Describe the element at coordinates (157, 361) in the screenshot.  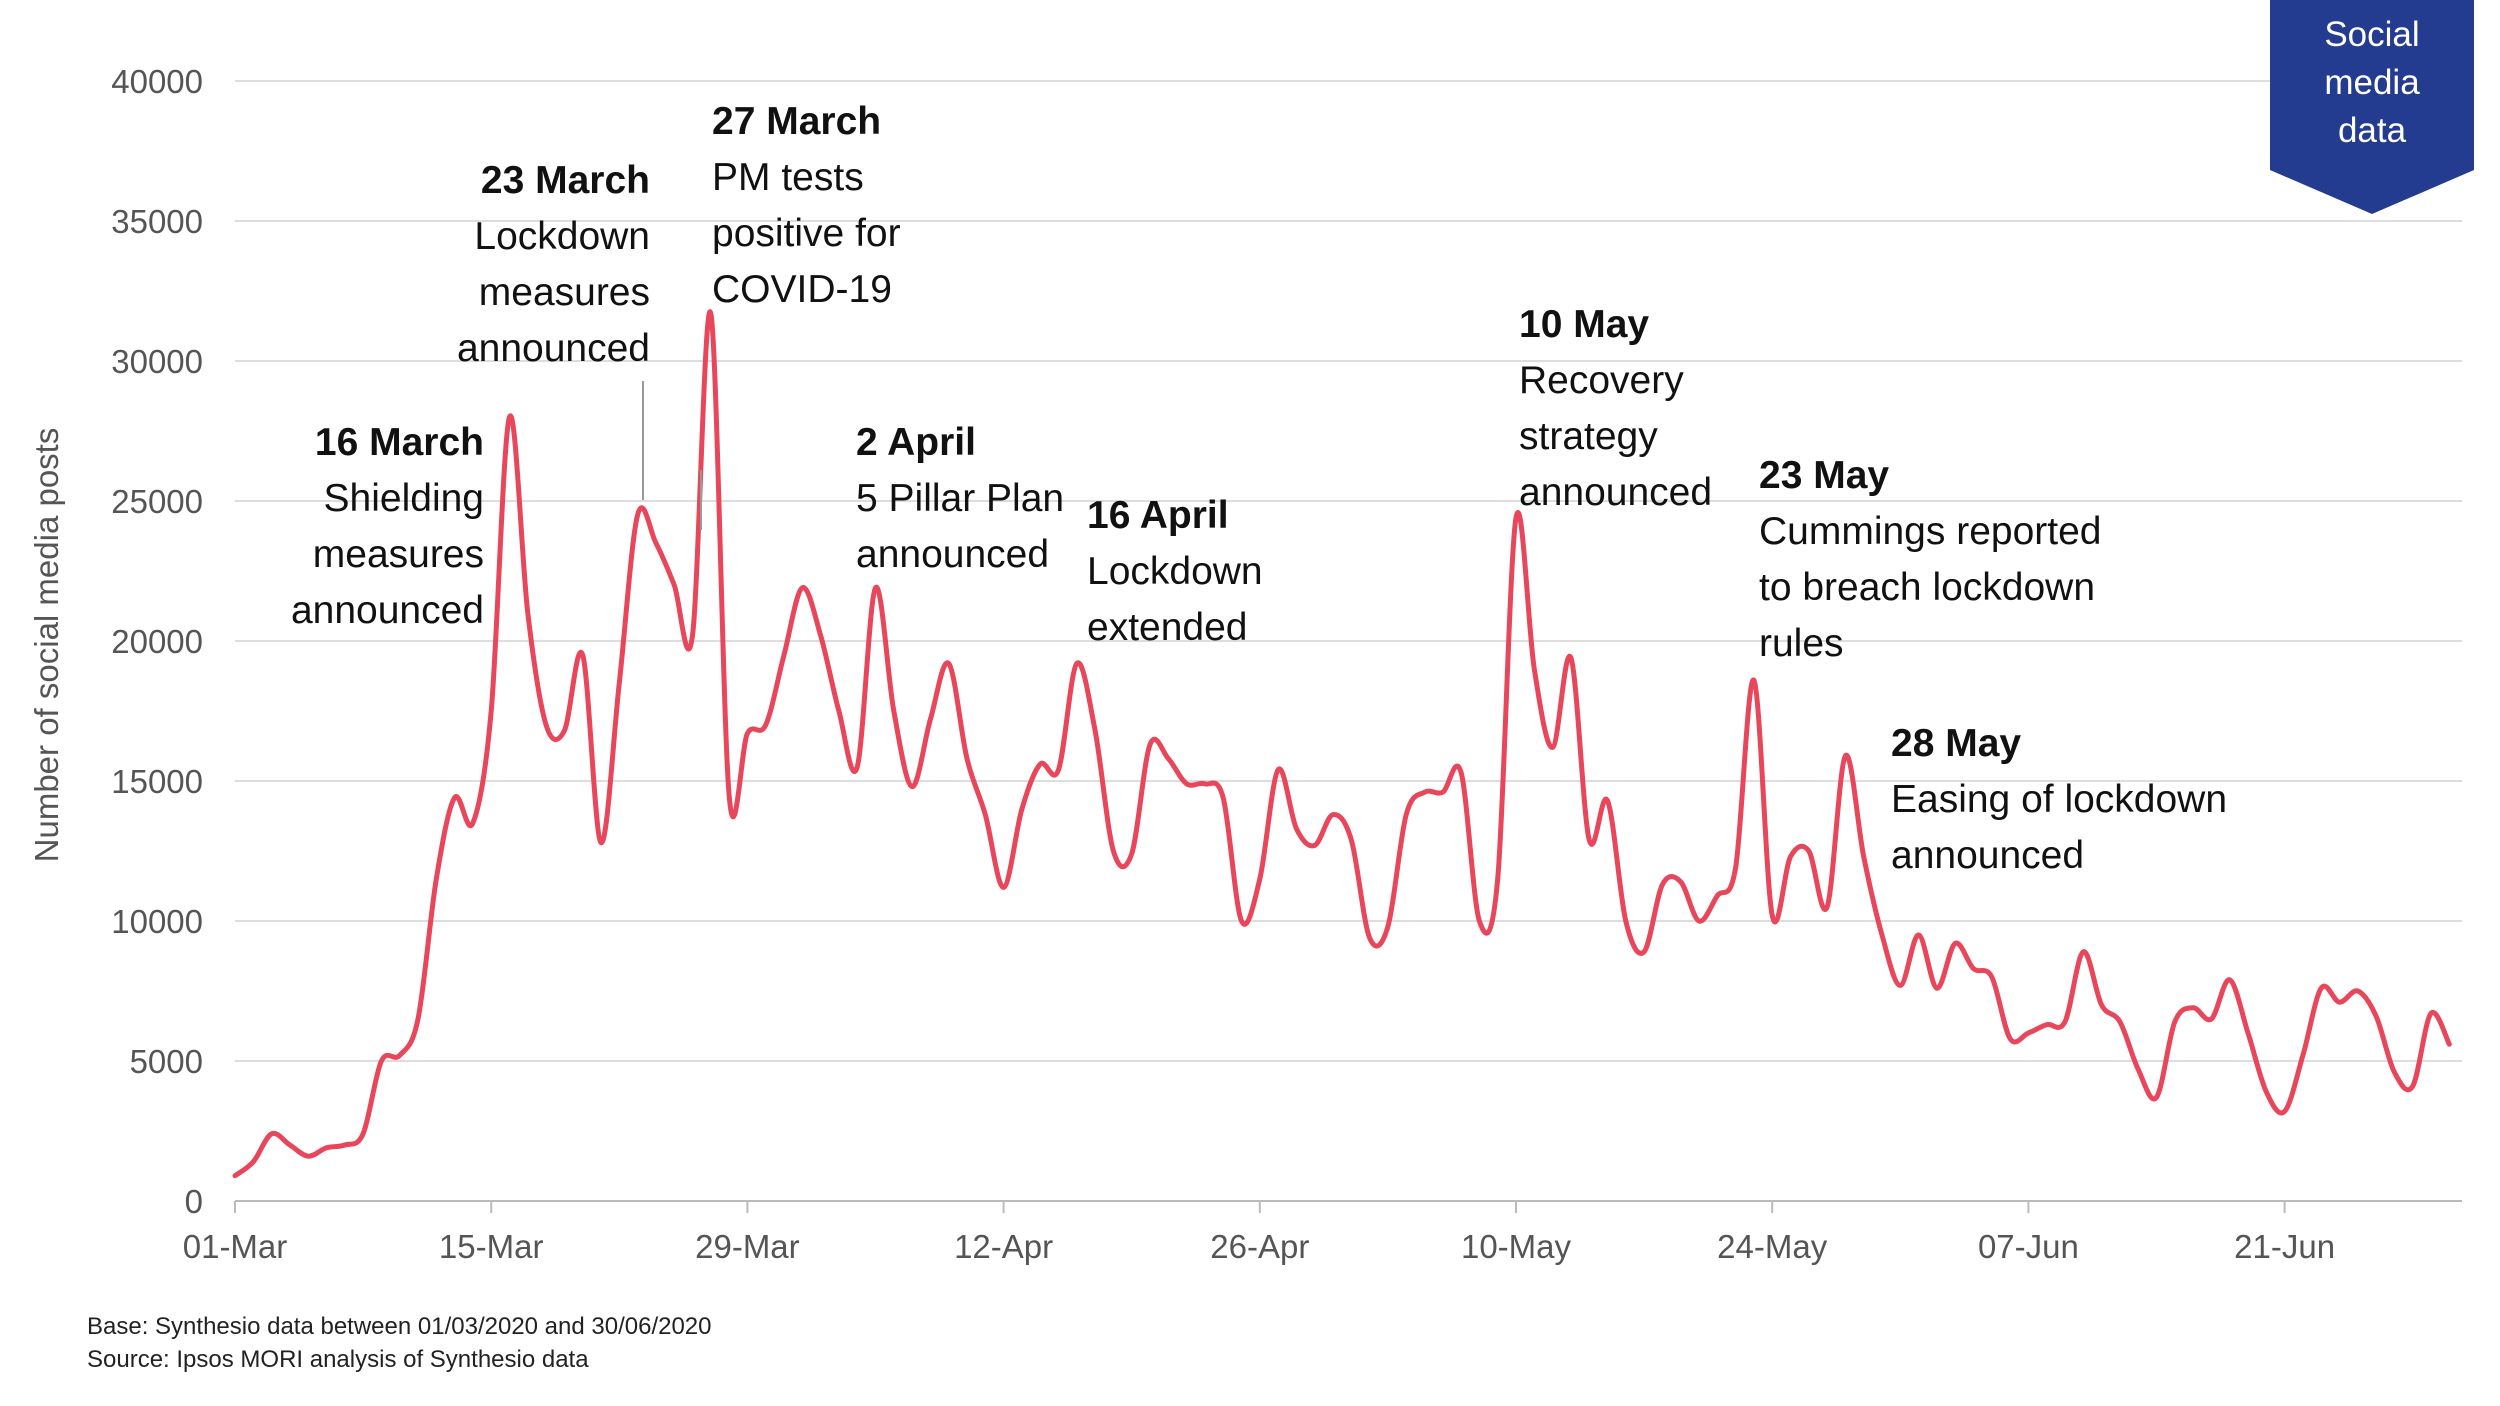
I see `y-tick-label: 30000` at that location.